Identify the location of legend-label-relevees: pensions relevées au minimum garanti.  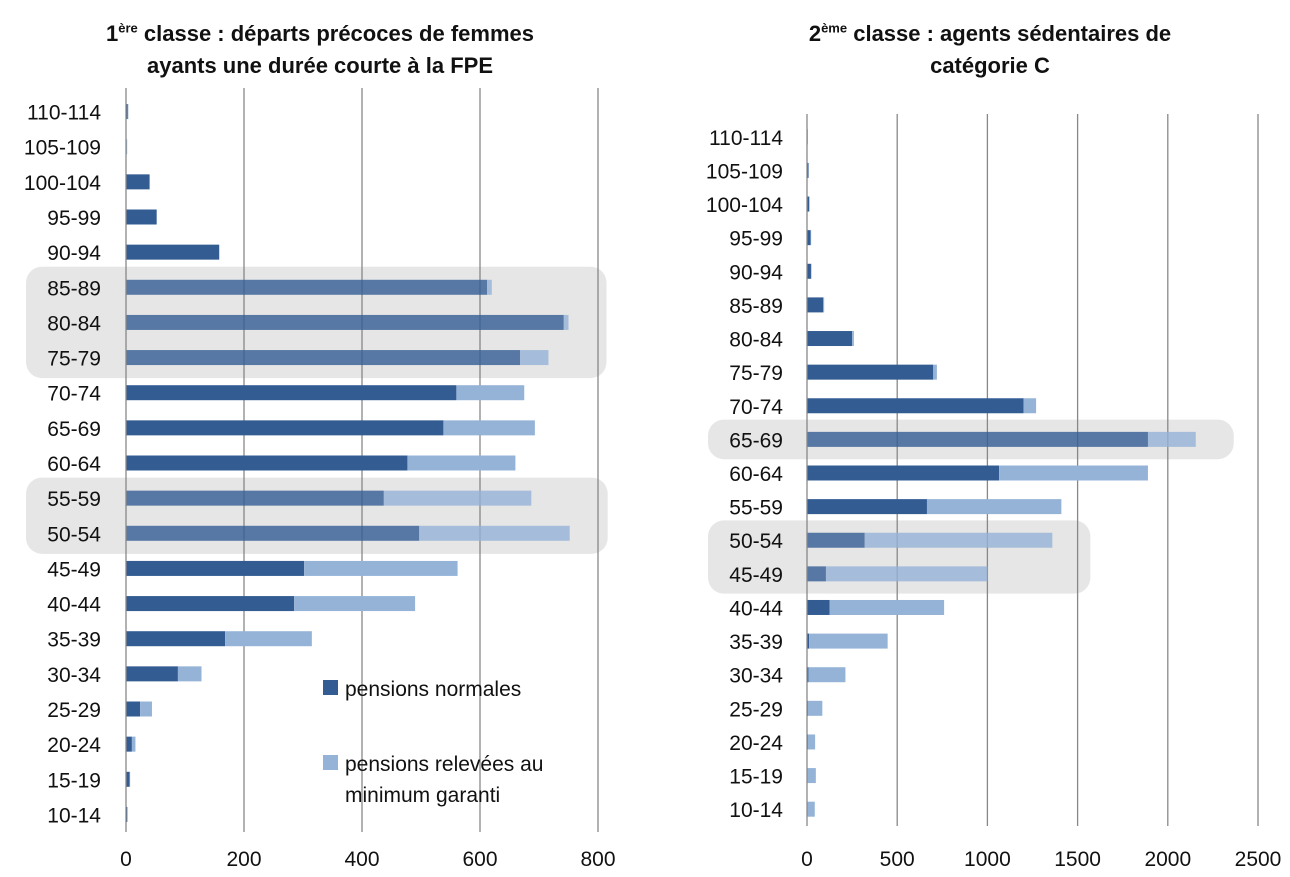
(444, 780).